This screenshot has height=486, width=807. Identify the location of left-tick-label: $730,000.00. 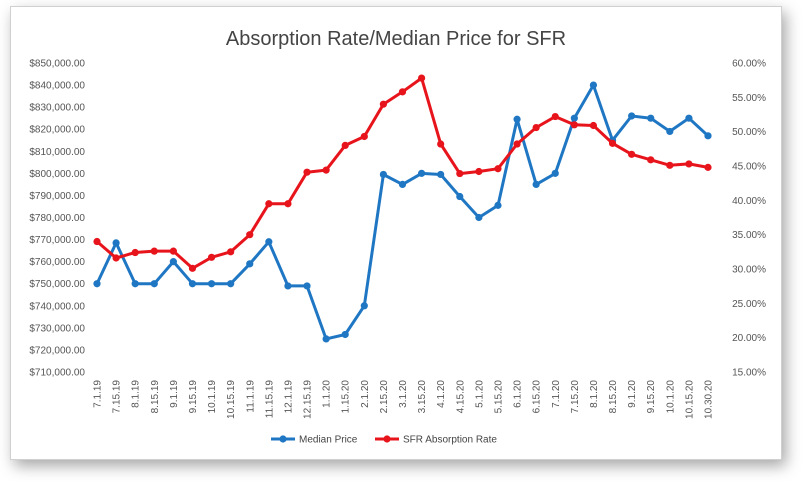
(57, 328).